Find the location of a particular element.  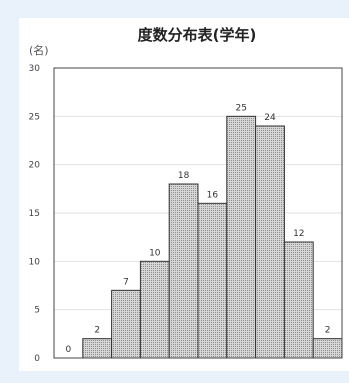

bar-value-label: 7 is located at coordinates (126, 282).